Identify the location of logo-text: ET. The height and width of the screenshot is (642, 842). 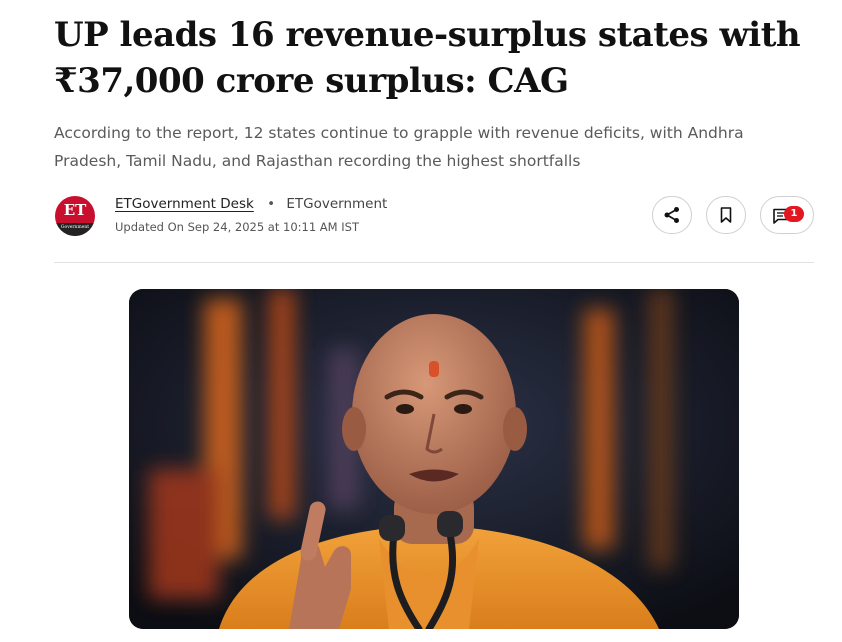
(75, 210).